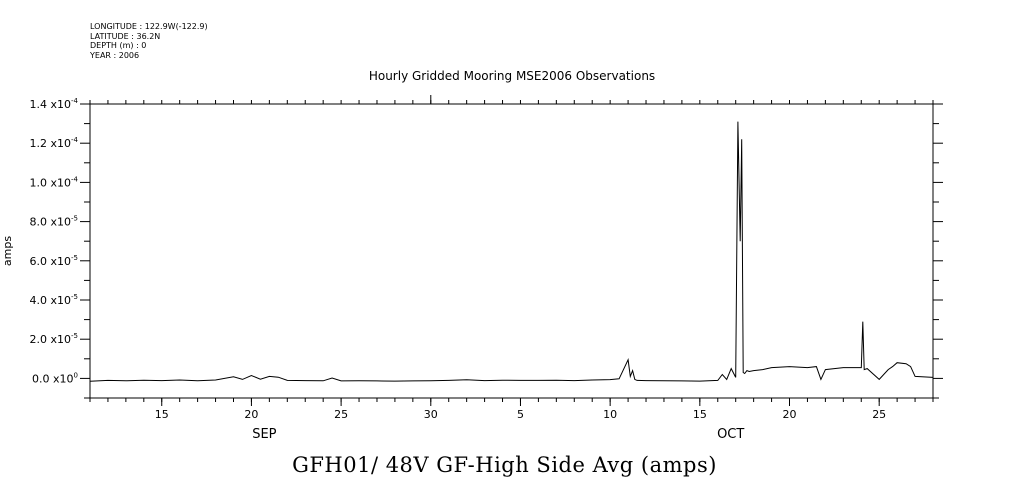 Image resolution: width=1009 pixels, height=504 pixels. I want to click on longitude-text: LONGITUDE : 122.9W(-122.9), so click(149, 26).